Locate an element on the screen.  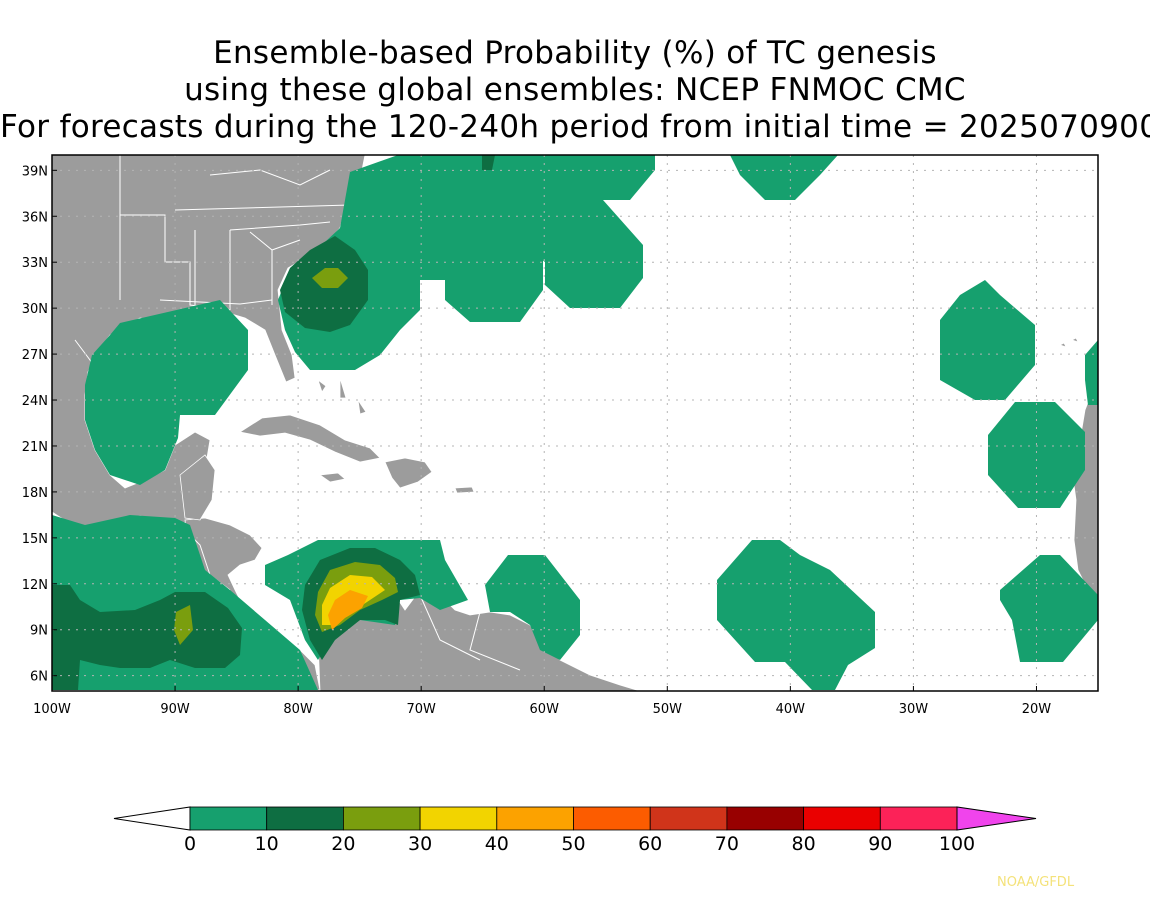
lat-label: 27N is located at coordinates (35, 355).